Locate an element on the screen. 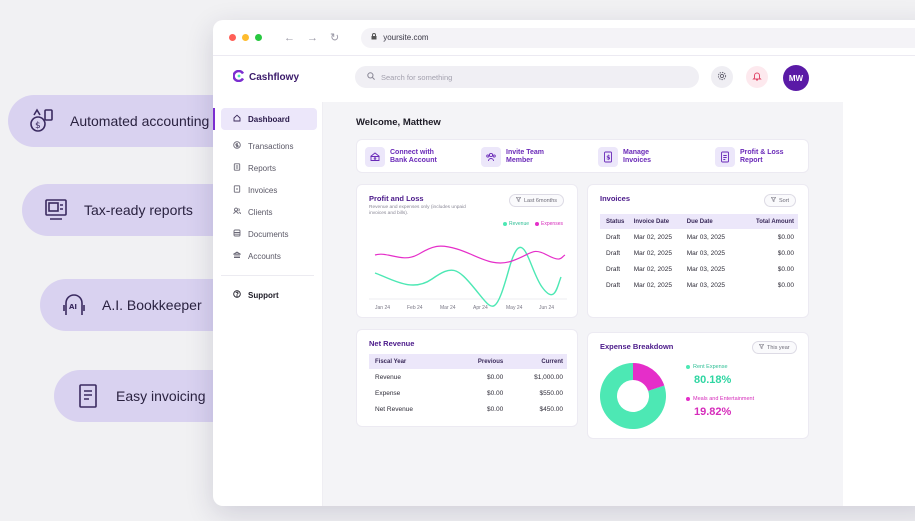 The width and height of the screenshot is (915, 521). sidebar-item-reports: Reports is located at coordinates (269, 168).